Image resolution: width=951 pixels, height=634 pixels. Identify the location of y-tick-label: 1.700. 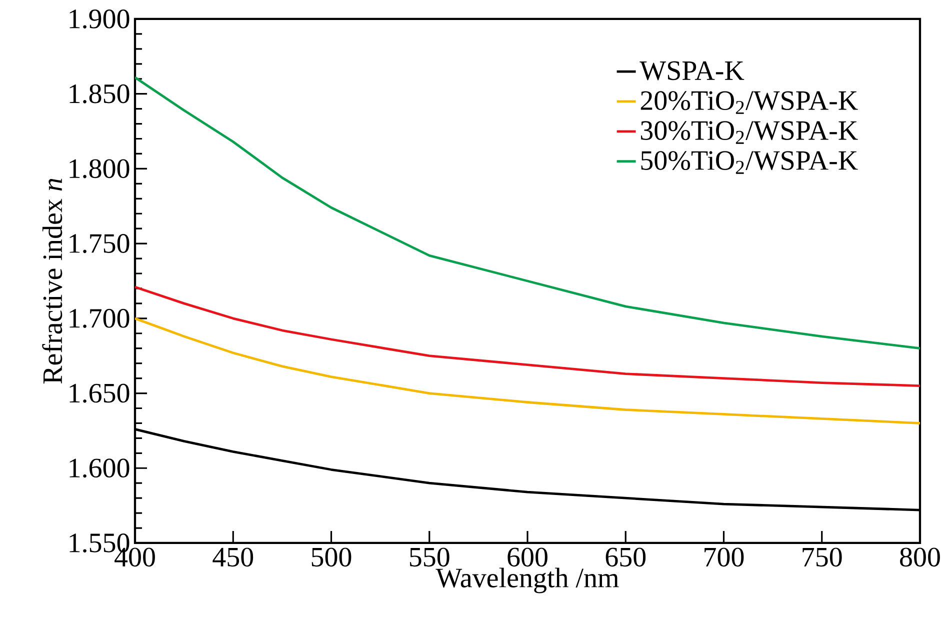
(100, 318).